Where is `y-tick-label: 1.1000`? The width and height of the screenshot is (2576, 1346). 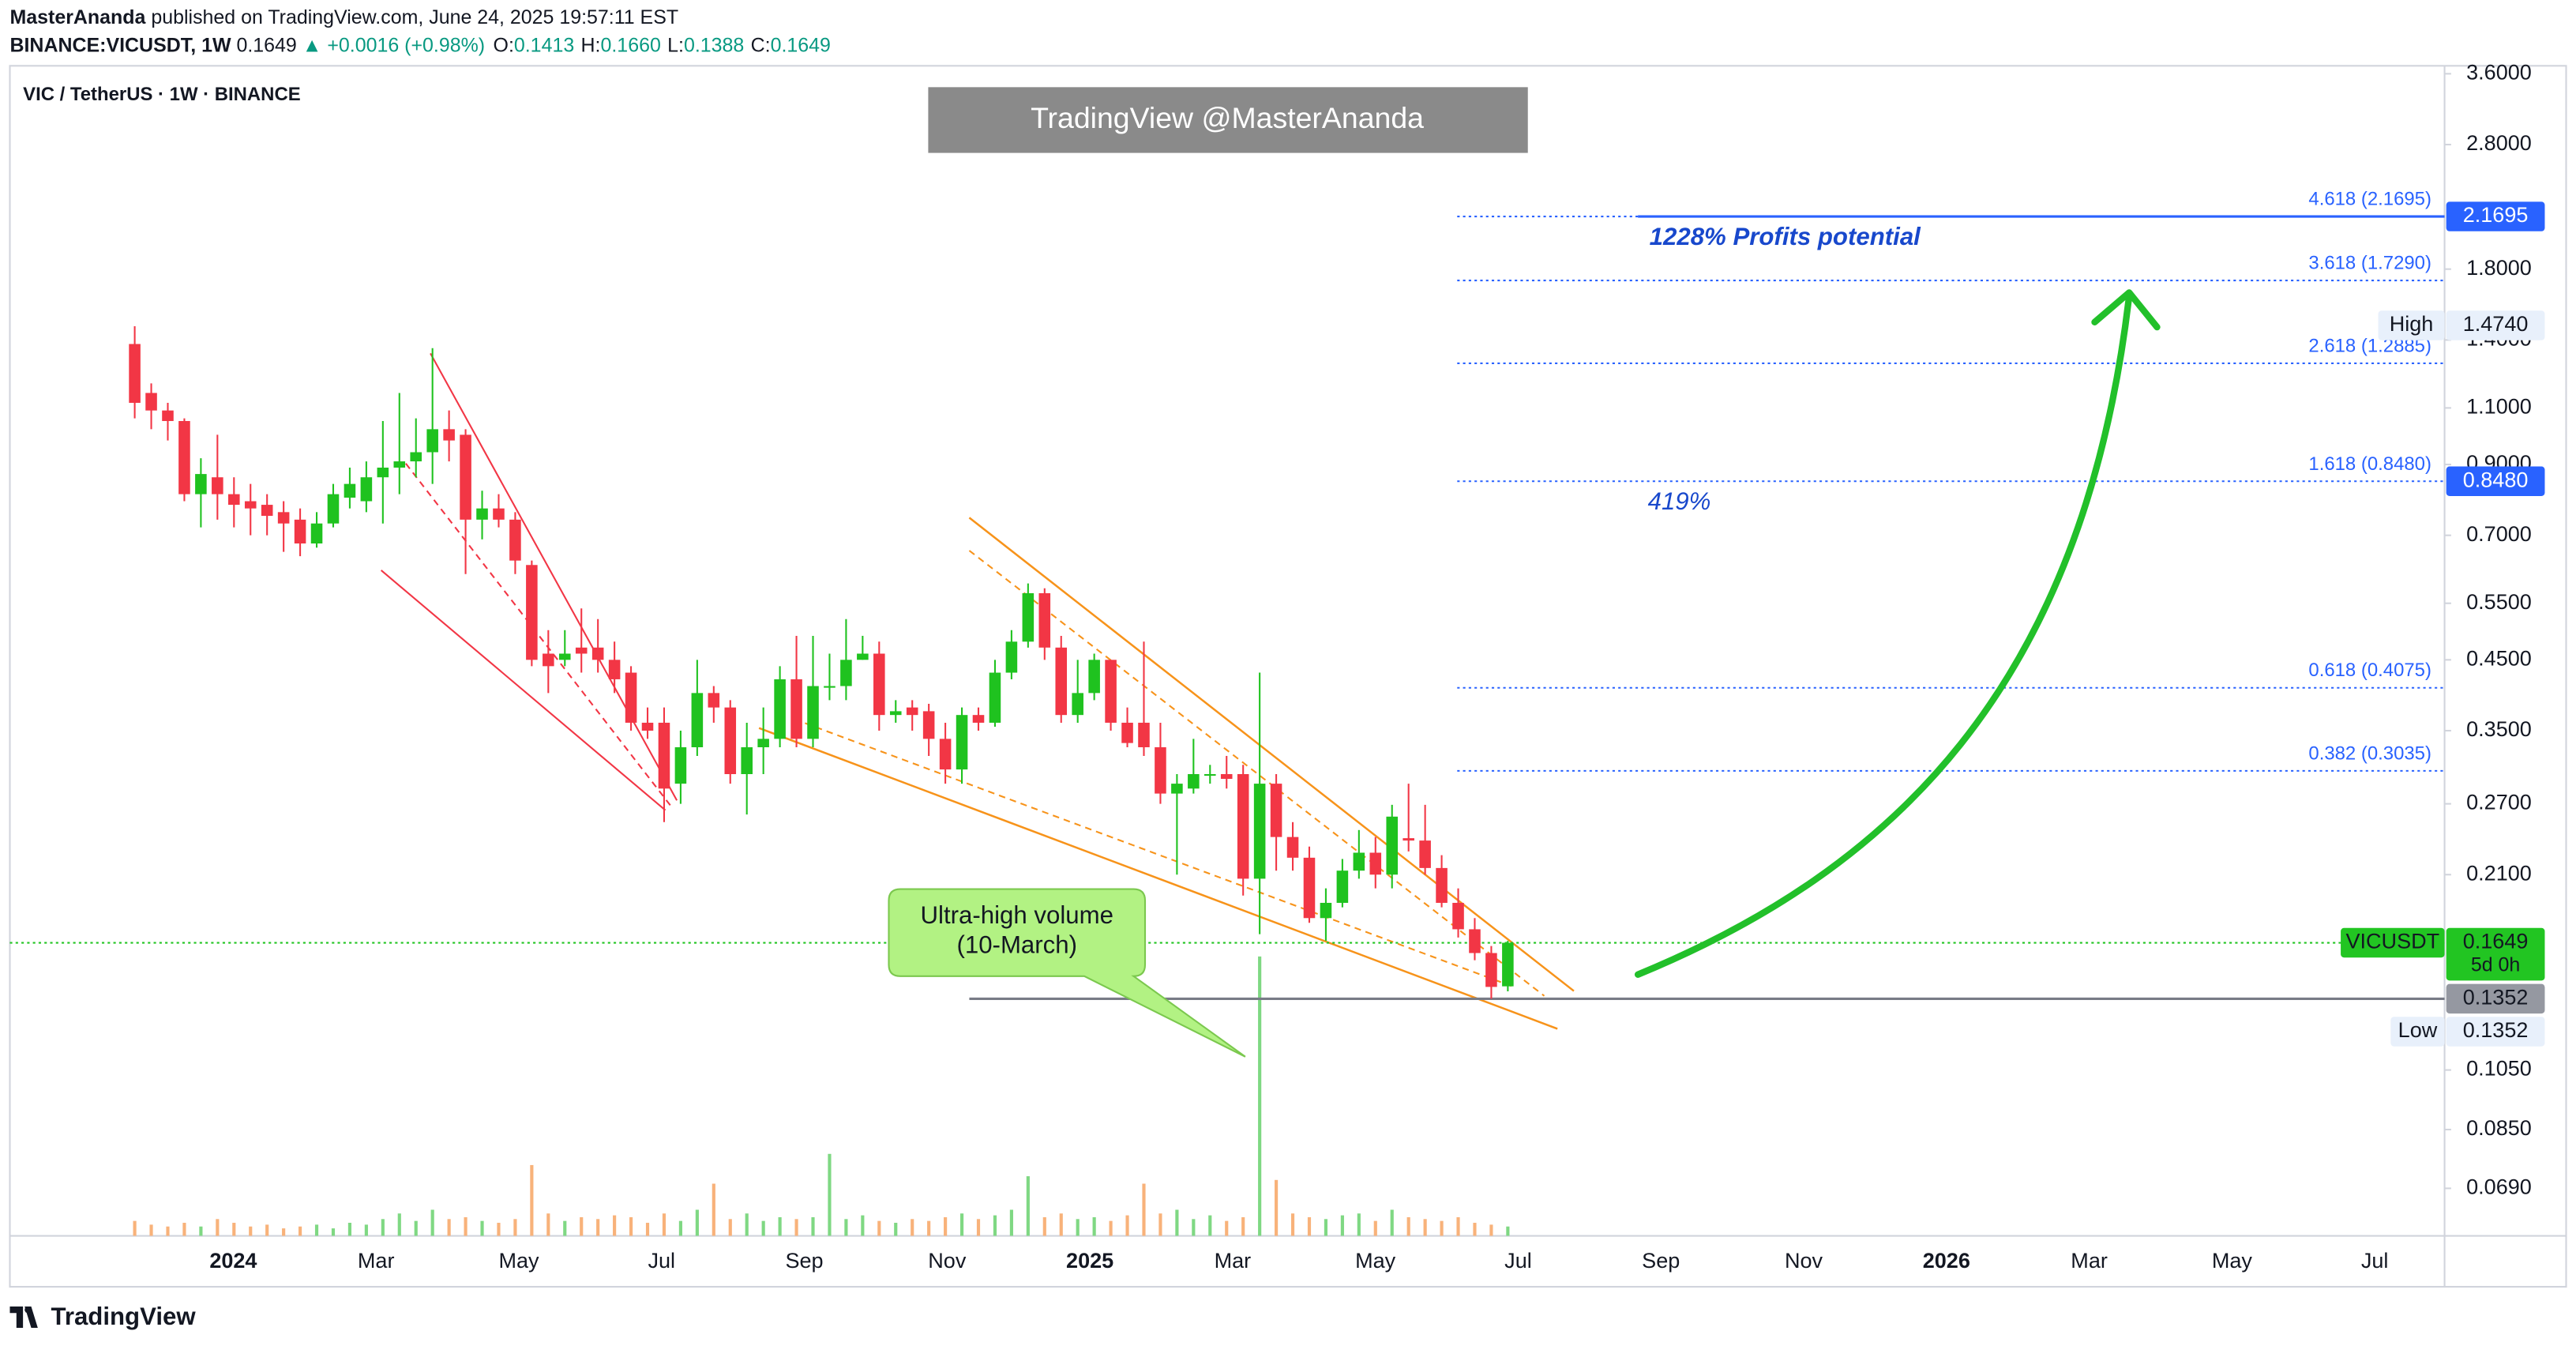 y-tick-label: 1.1000 is located at coordinates (2499, 407).